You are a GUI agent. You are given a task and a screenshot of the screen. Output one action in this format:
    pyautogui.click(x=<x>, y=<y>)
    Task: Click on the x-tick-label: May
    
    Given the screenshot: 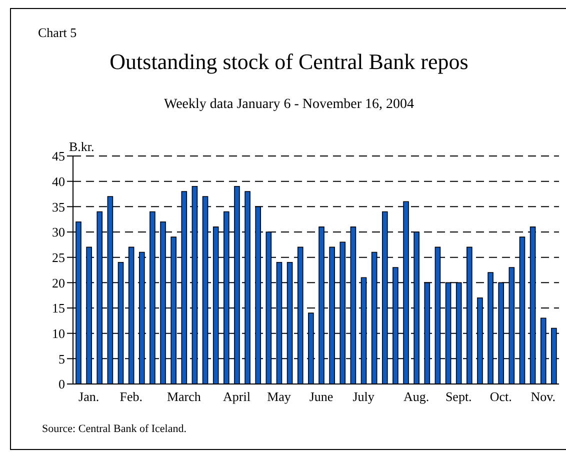 What is the action you would take?
    pyautogui.click(x=279, y=396)
    